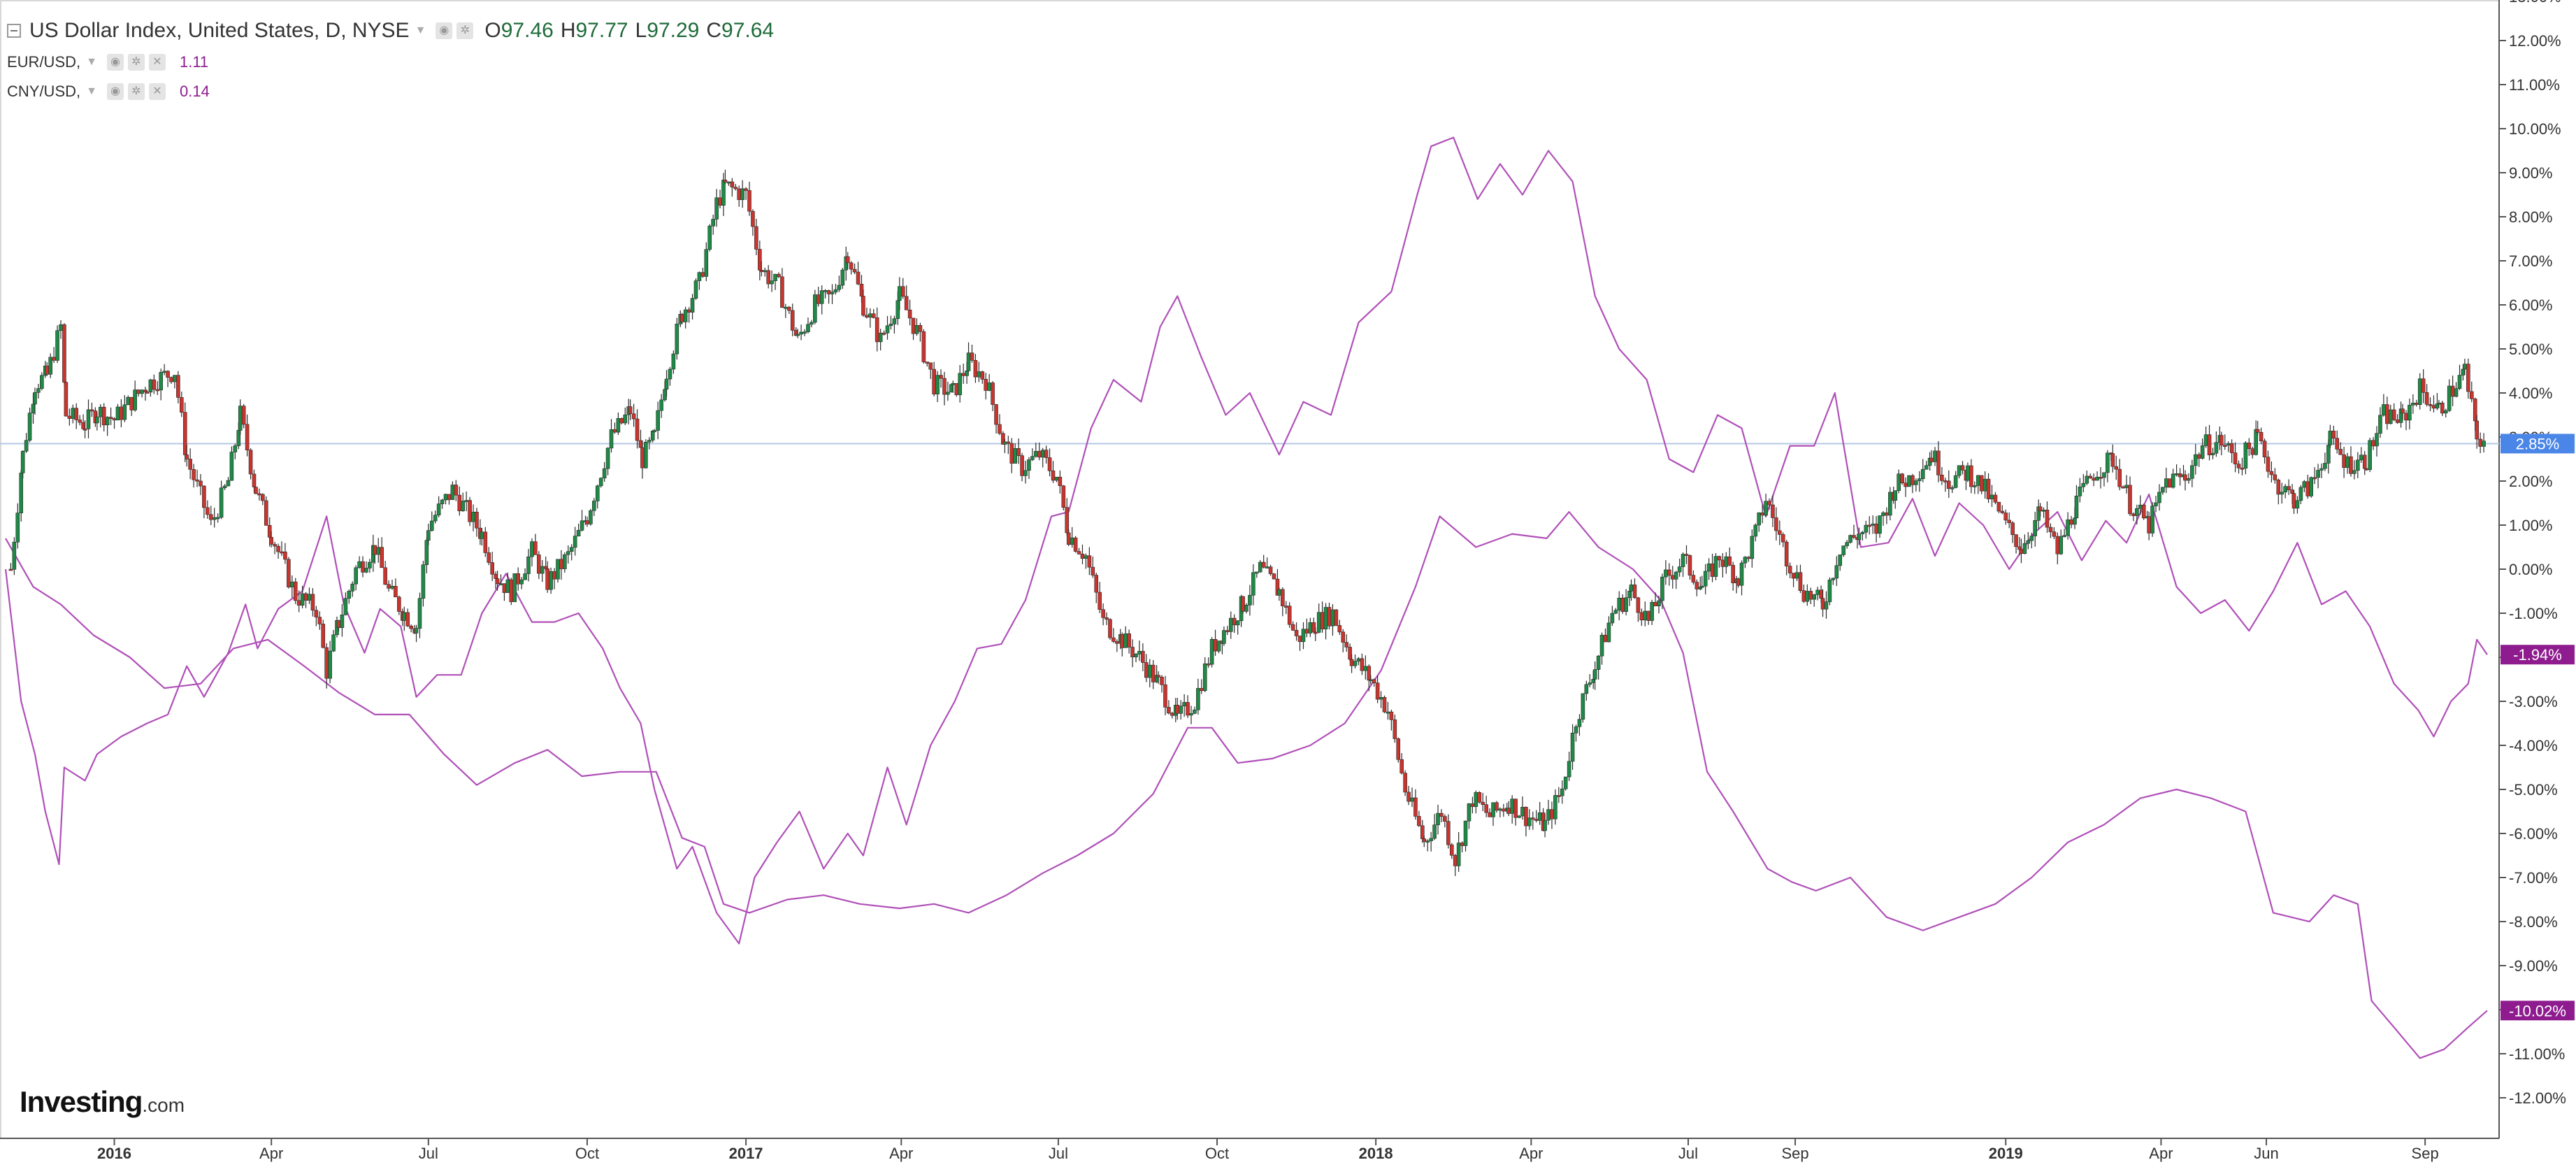 Image resolution: width=2576 pixels, height=1174 pixels. What do you see at coordinates (2006, 1154) in the screenshot?
I see `x-tick-label: 2019` at bounding box center [2006, 1154].